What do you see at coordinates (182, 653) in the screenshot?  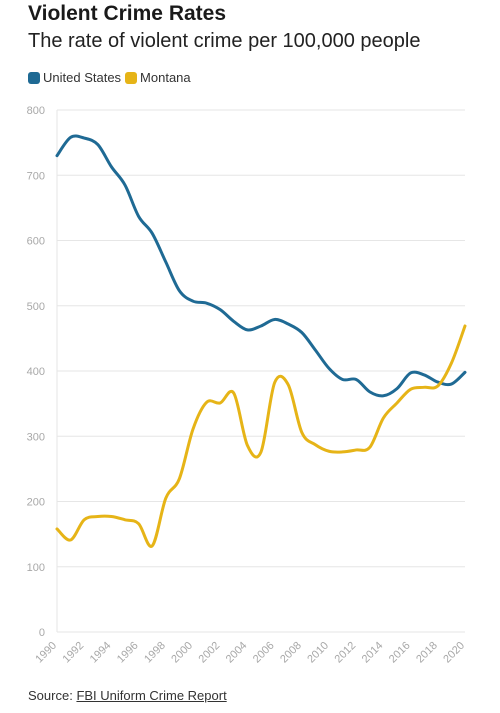 I see `x-tick-label: 2000` at bounding box center [182, 653].